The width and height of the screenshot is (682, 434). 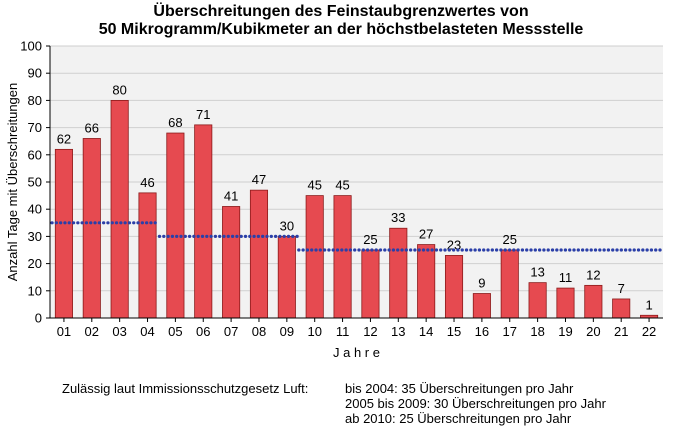 What do you see at coordinates (119, 89) in the screenshot?
I see `value-label-03: 80` at bounding box center [119, 89].